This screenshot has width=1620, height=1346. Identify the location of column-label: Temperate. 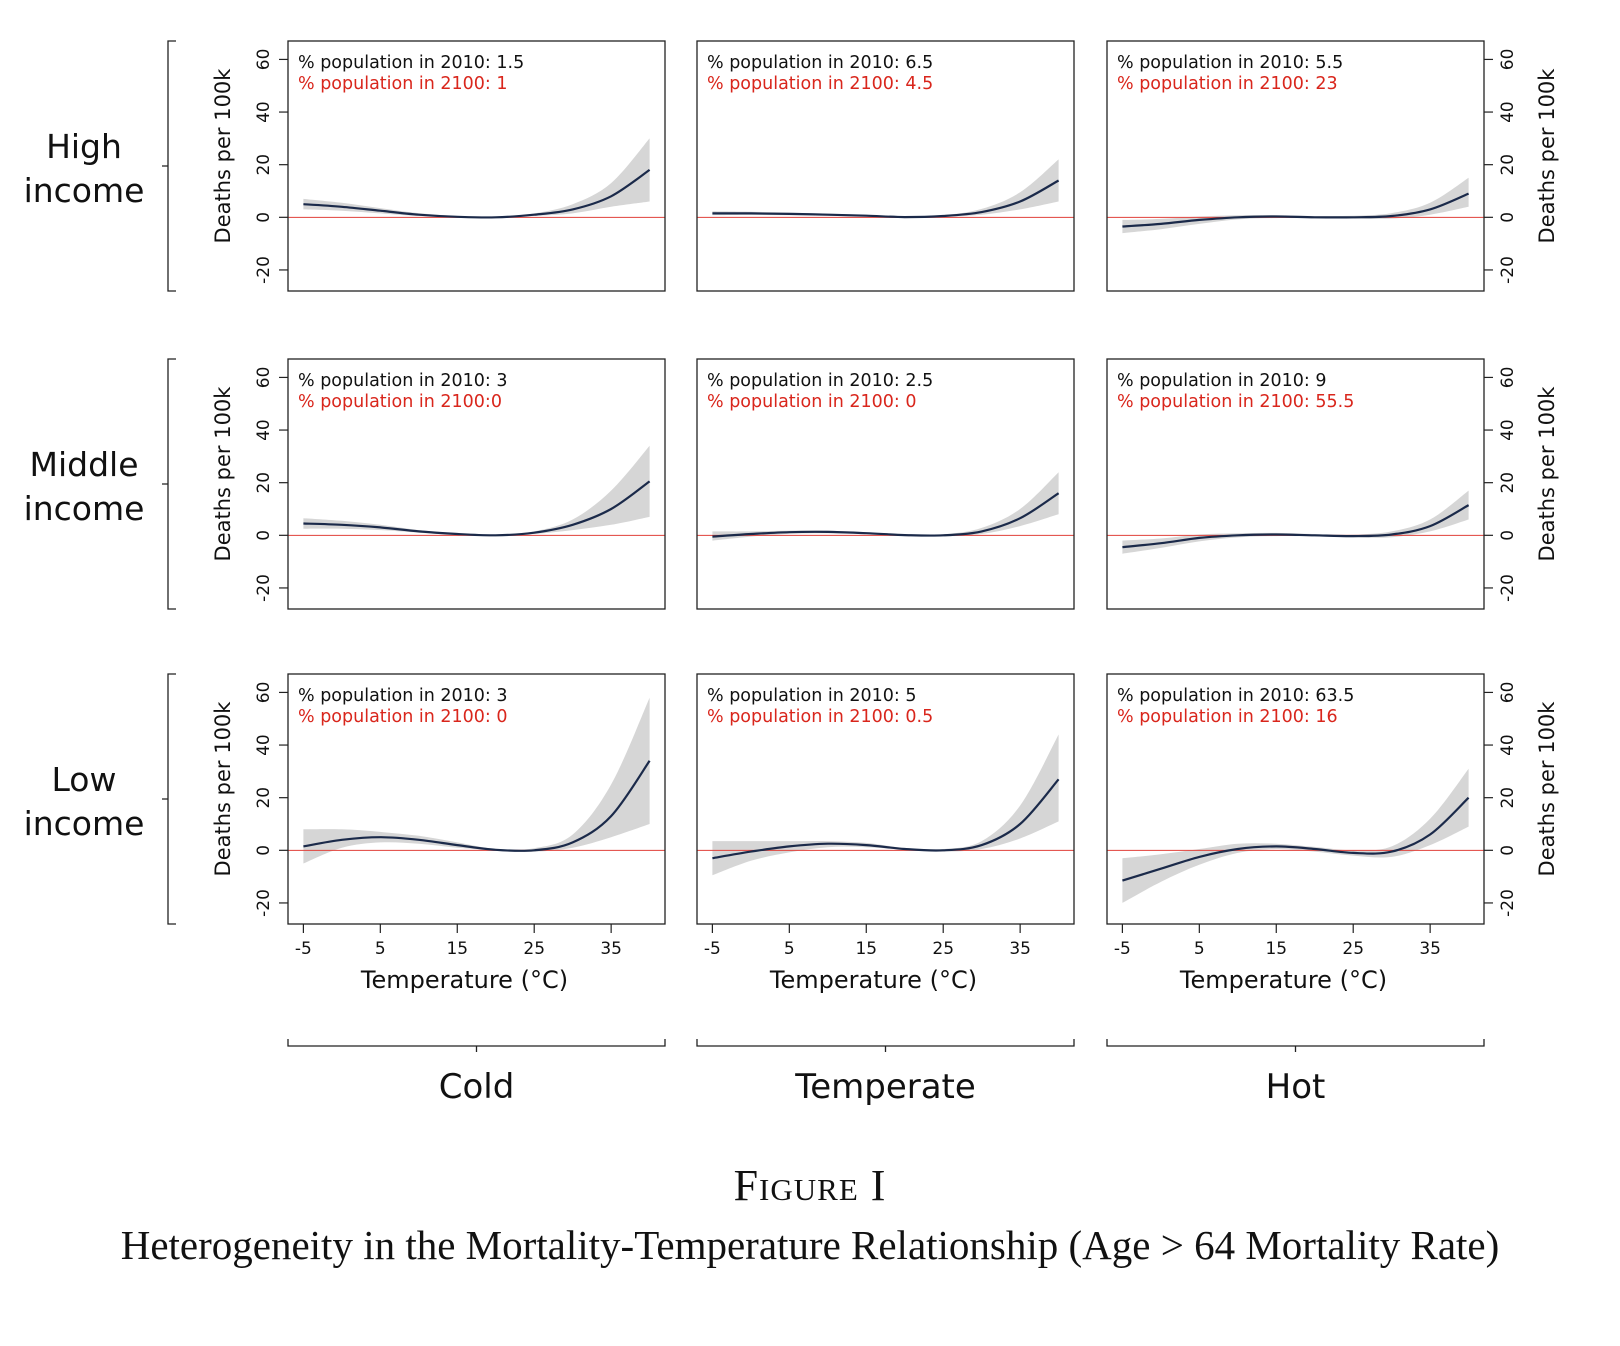
(885, 1087).